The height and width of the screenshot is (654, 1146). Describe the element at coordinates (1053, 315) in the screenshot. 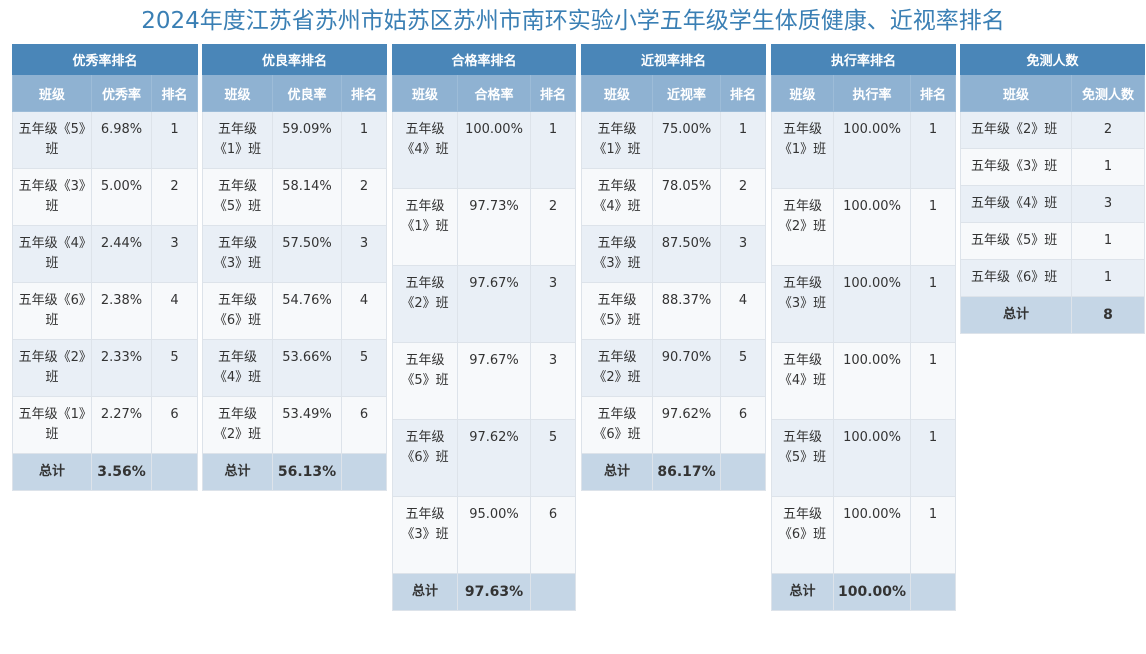

I see `total-row: 总计 8` at that location.